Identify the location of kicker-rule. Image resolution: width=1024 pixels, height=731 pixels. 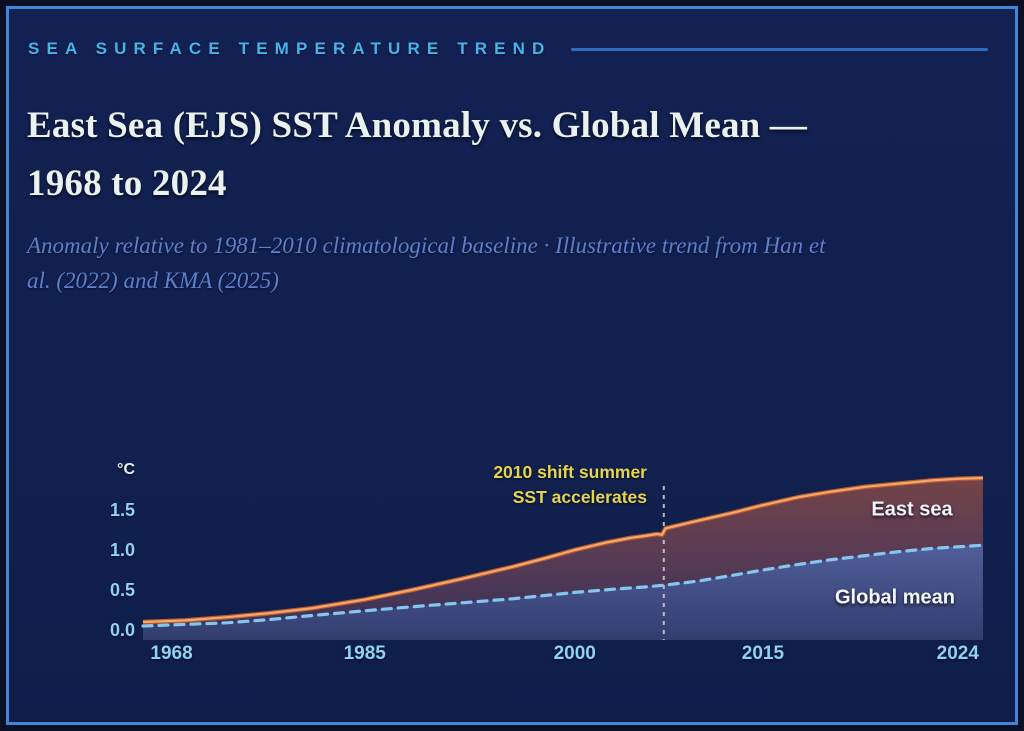
(779, 49).